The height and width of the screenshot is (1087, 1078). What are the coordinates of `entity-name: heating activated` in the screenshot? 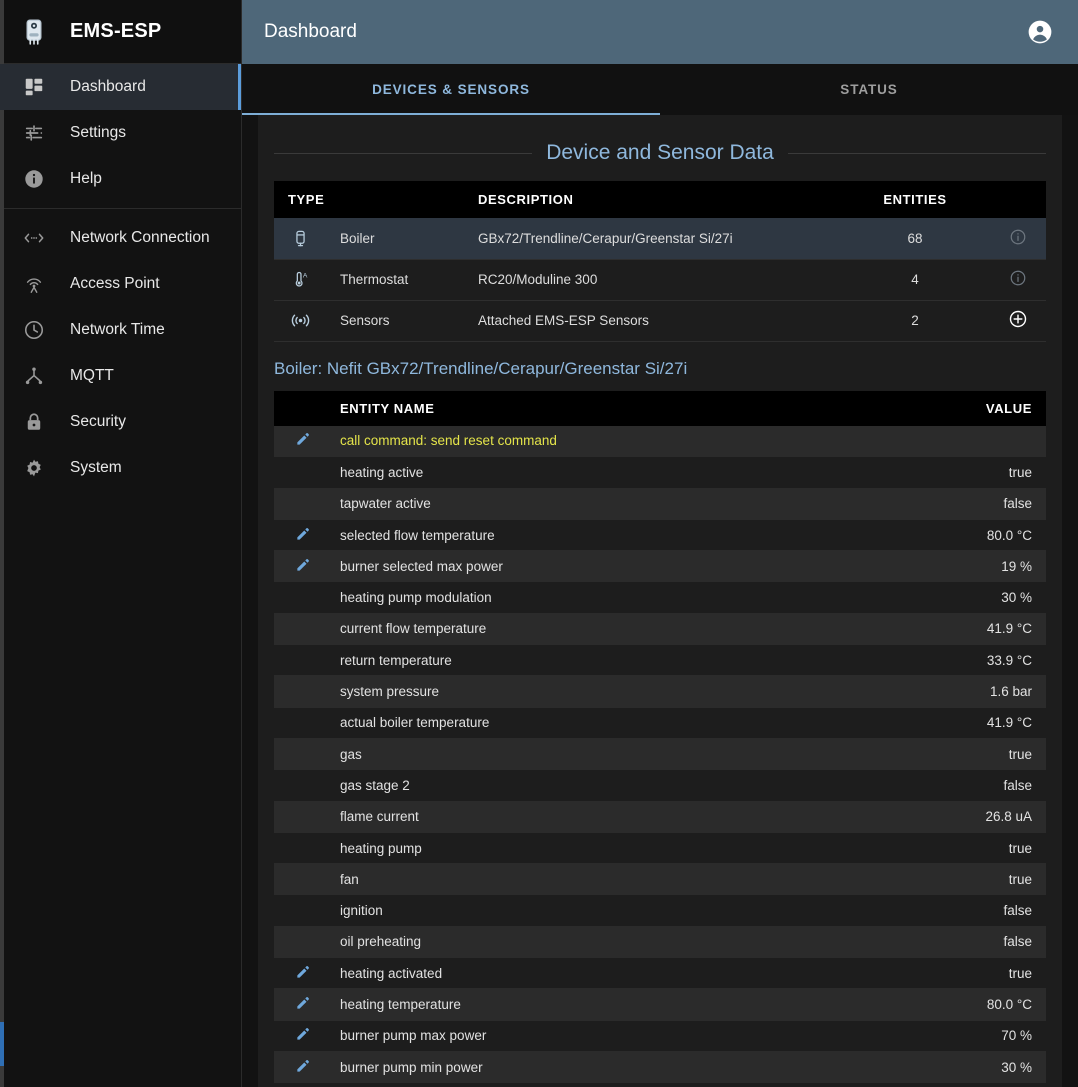 It's located at (391, 973).